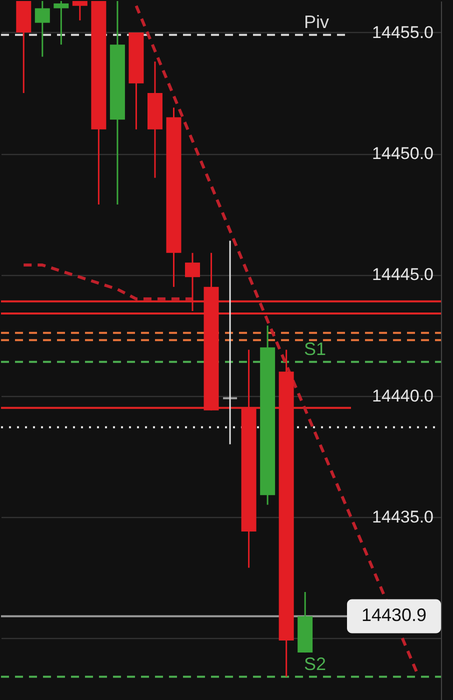  Describe the element at coordinates (315, 664) in the screenshot. I see `ref-line-label: S2` at that location.